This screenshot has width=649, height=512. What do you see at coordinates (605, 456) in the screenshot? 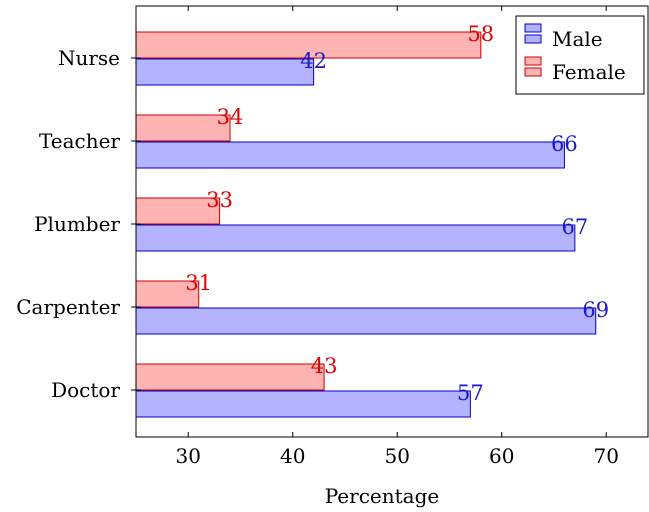
I see `x-tick-label: 70` at bounding box center [605, 456].